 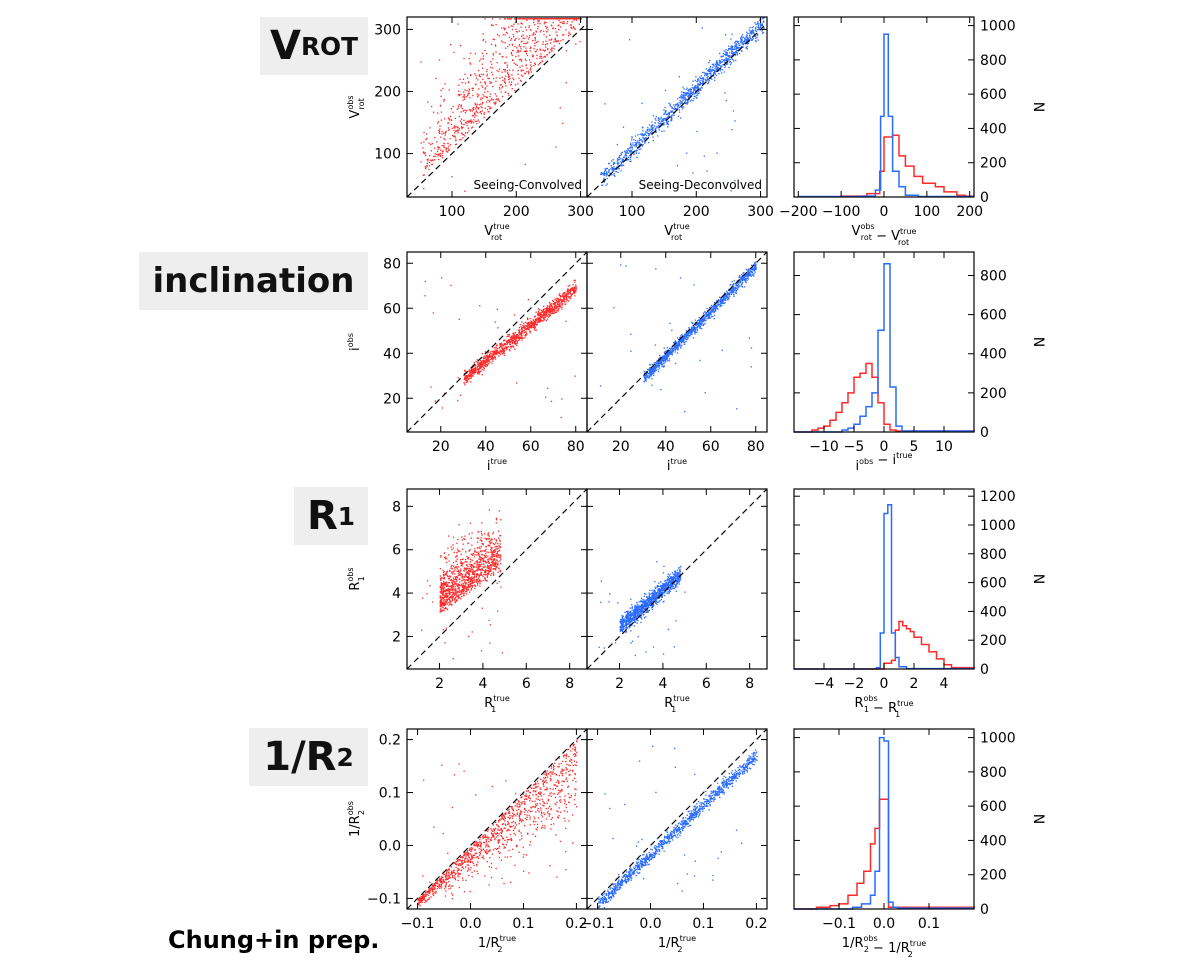 What do you see at coordinates (497, 342) in the screenshot?
I see `panel-frame` at bounding box center [497, 342].